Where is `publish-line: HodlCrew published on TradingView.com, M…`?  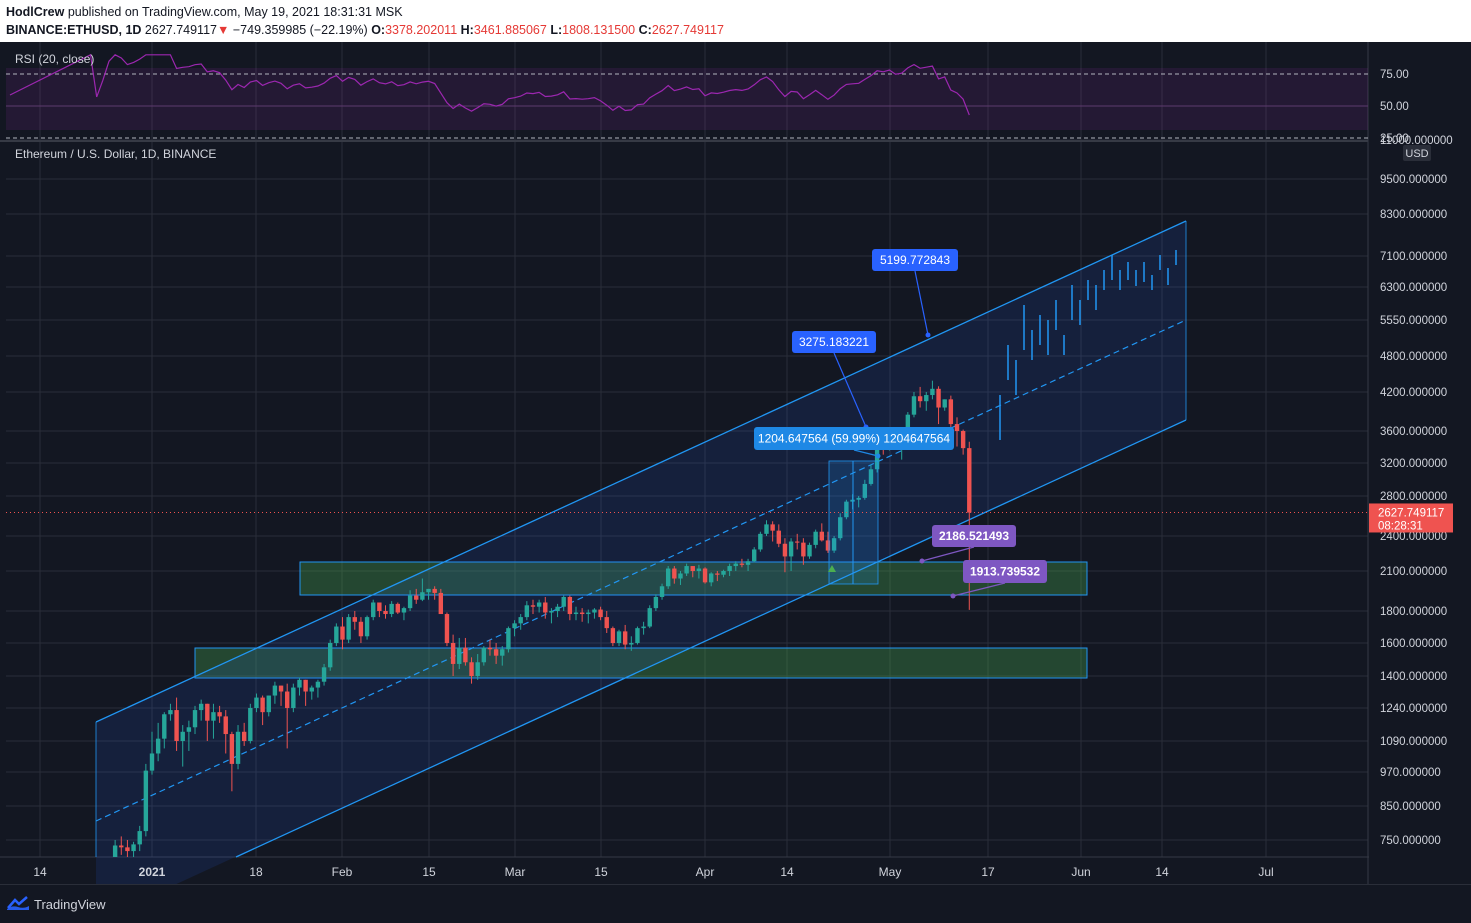 publish-line: HodlCrew published on TradingView.com, M… is located at coordinates (204, 12).